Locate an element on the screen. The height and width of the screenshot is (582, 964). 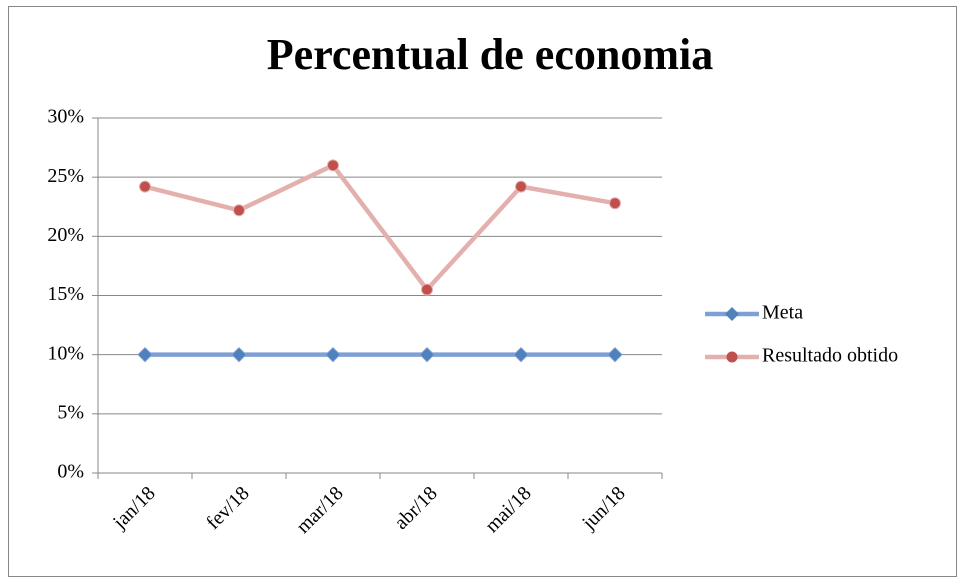
series-line is located at coordinates (380, 227).